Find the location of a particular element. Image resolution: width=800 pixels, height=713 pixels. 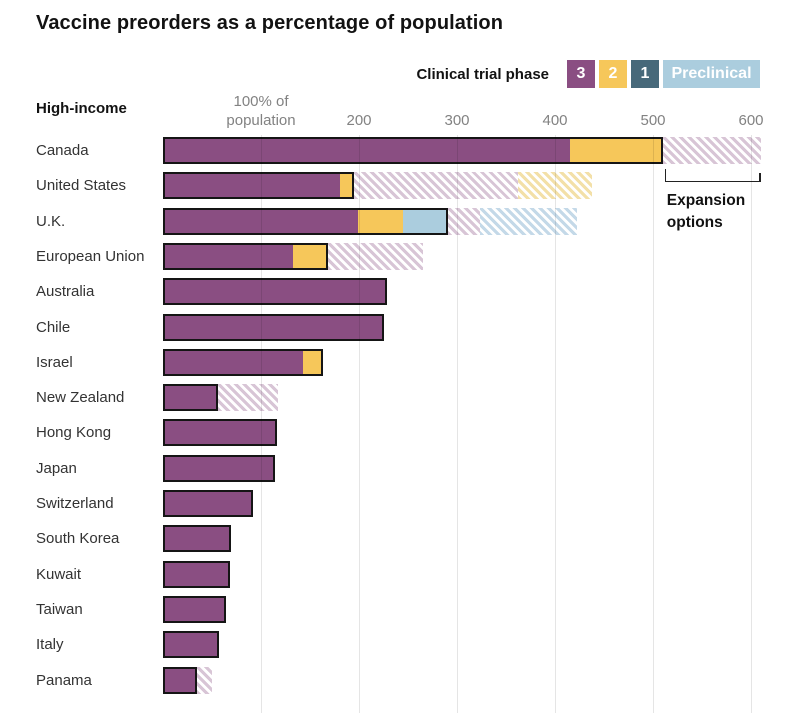

country-label: Japan is located at coordinates (56, 468).